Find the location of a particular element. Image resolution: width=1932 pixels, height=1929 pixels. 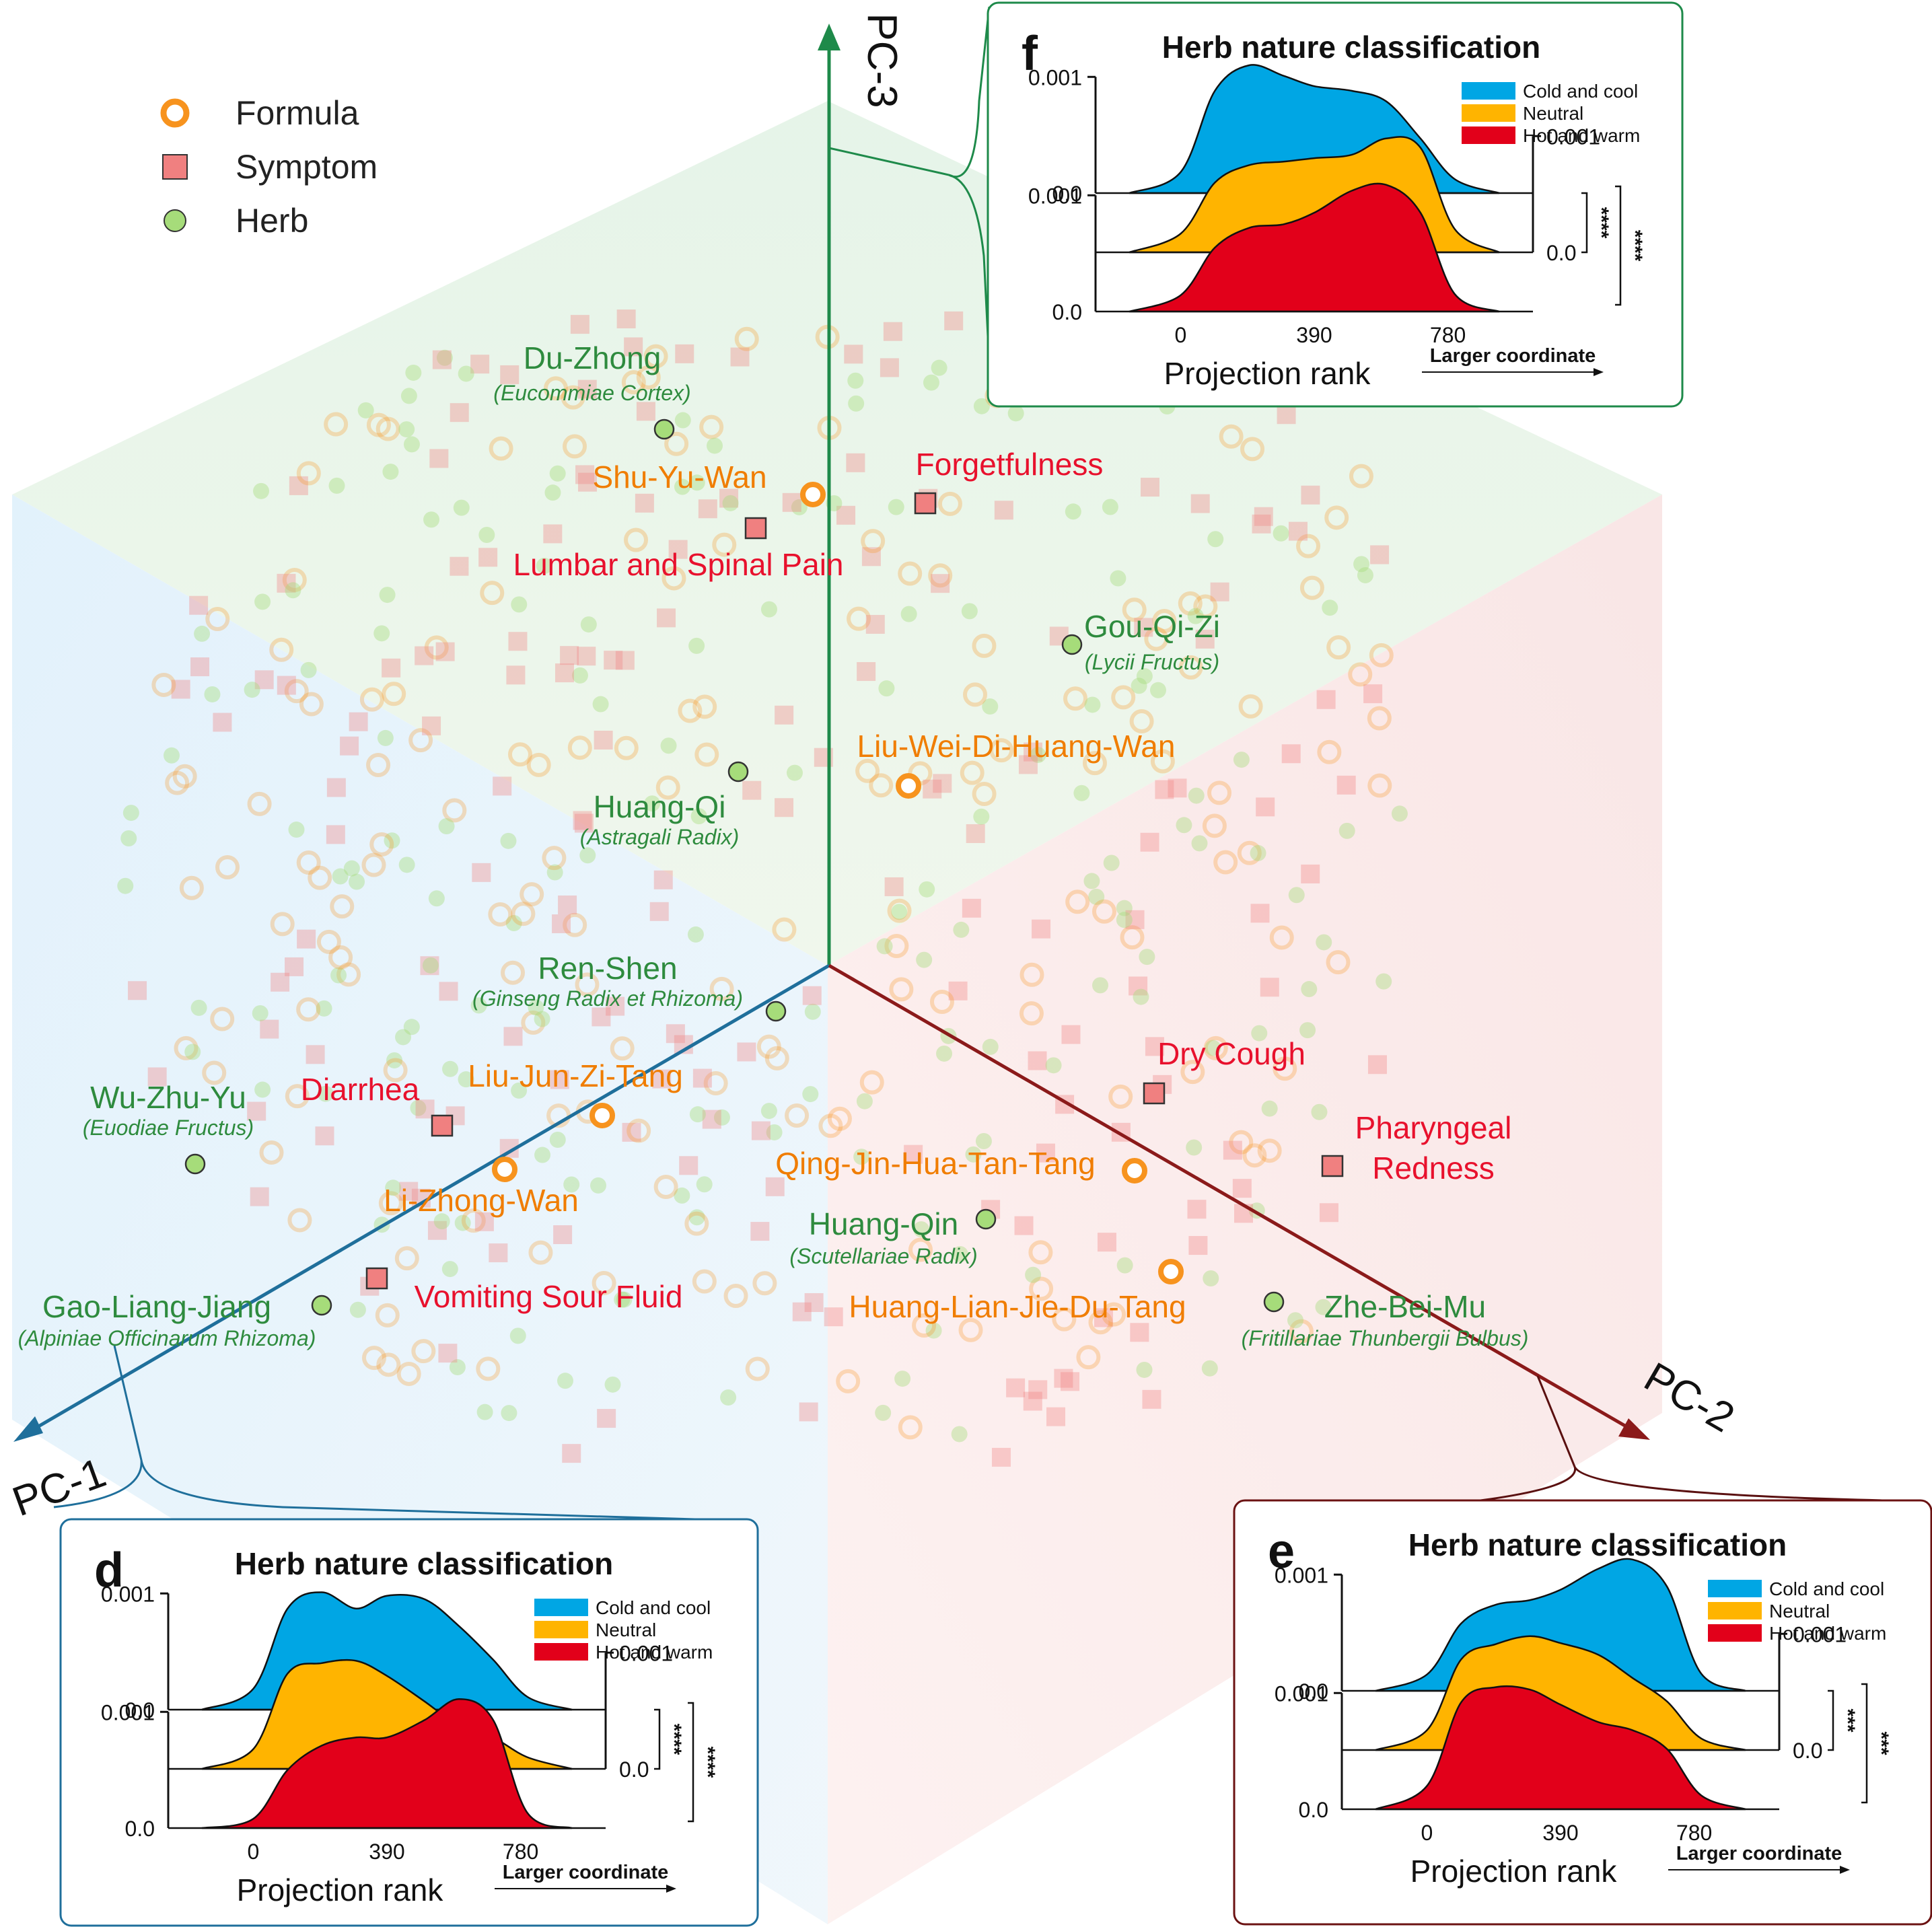

point-latin-name: (Lycii Fructus) is located at coordinates (1152, 662).